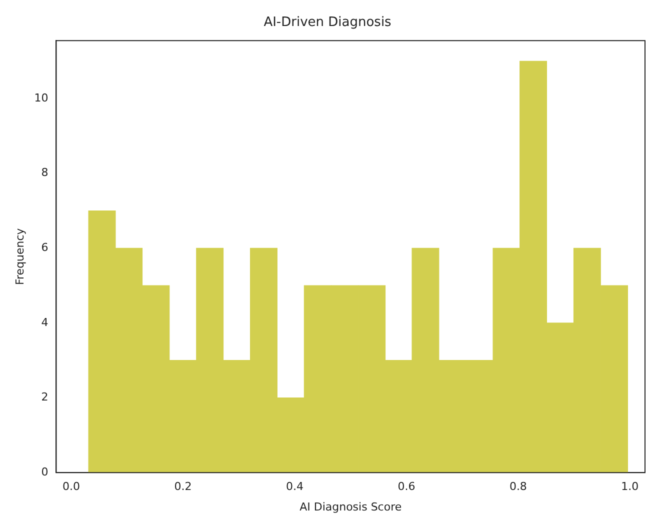  What do you see at coordinates (44, 322) in the screenshot?
I see `y-tick-label: 4` at bounding box center [44, 322].